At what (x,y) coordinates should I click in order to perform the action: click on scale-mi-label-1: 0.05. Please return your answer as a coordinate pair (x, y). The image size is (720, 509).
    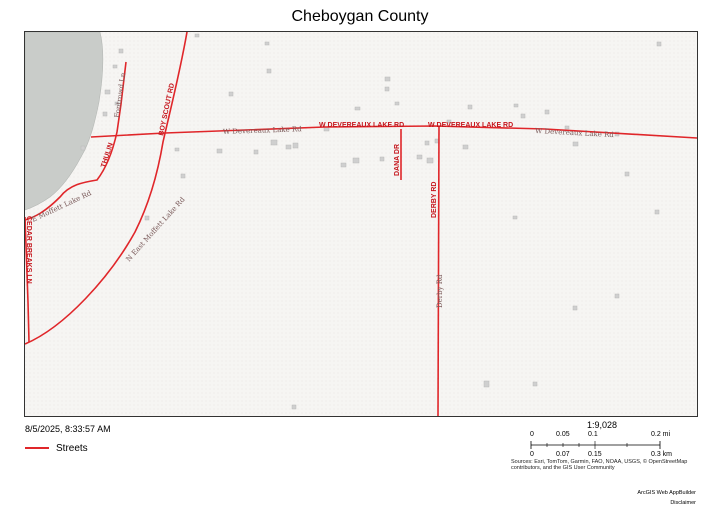
    Looking at the image, I should click on (563, 434).